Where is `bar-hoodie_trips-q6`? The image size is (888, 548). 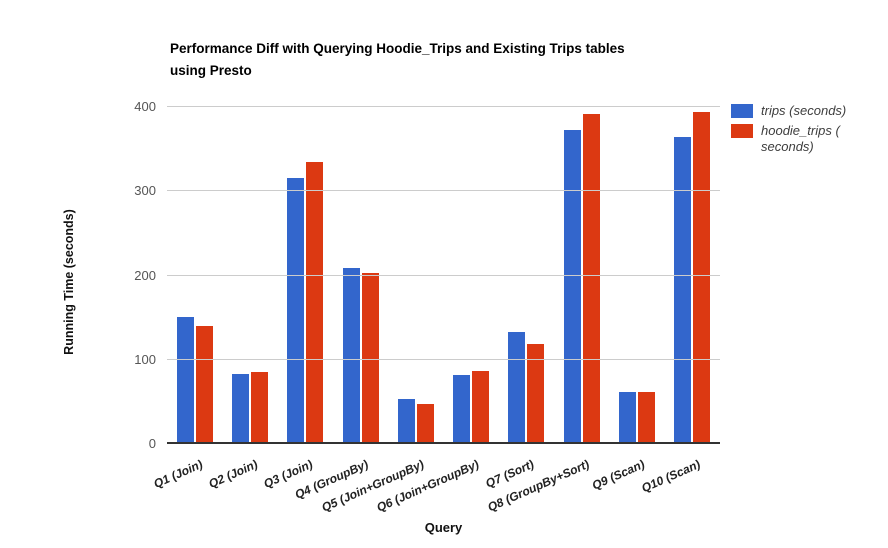
bar-hoodie_trips-q6 is located at coordinates (481, 406).